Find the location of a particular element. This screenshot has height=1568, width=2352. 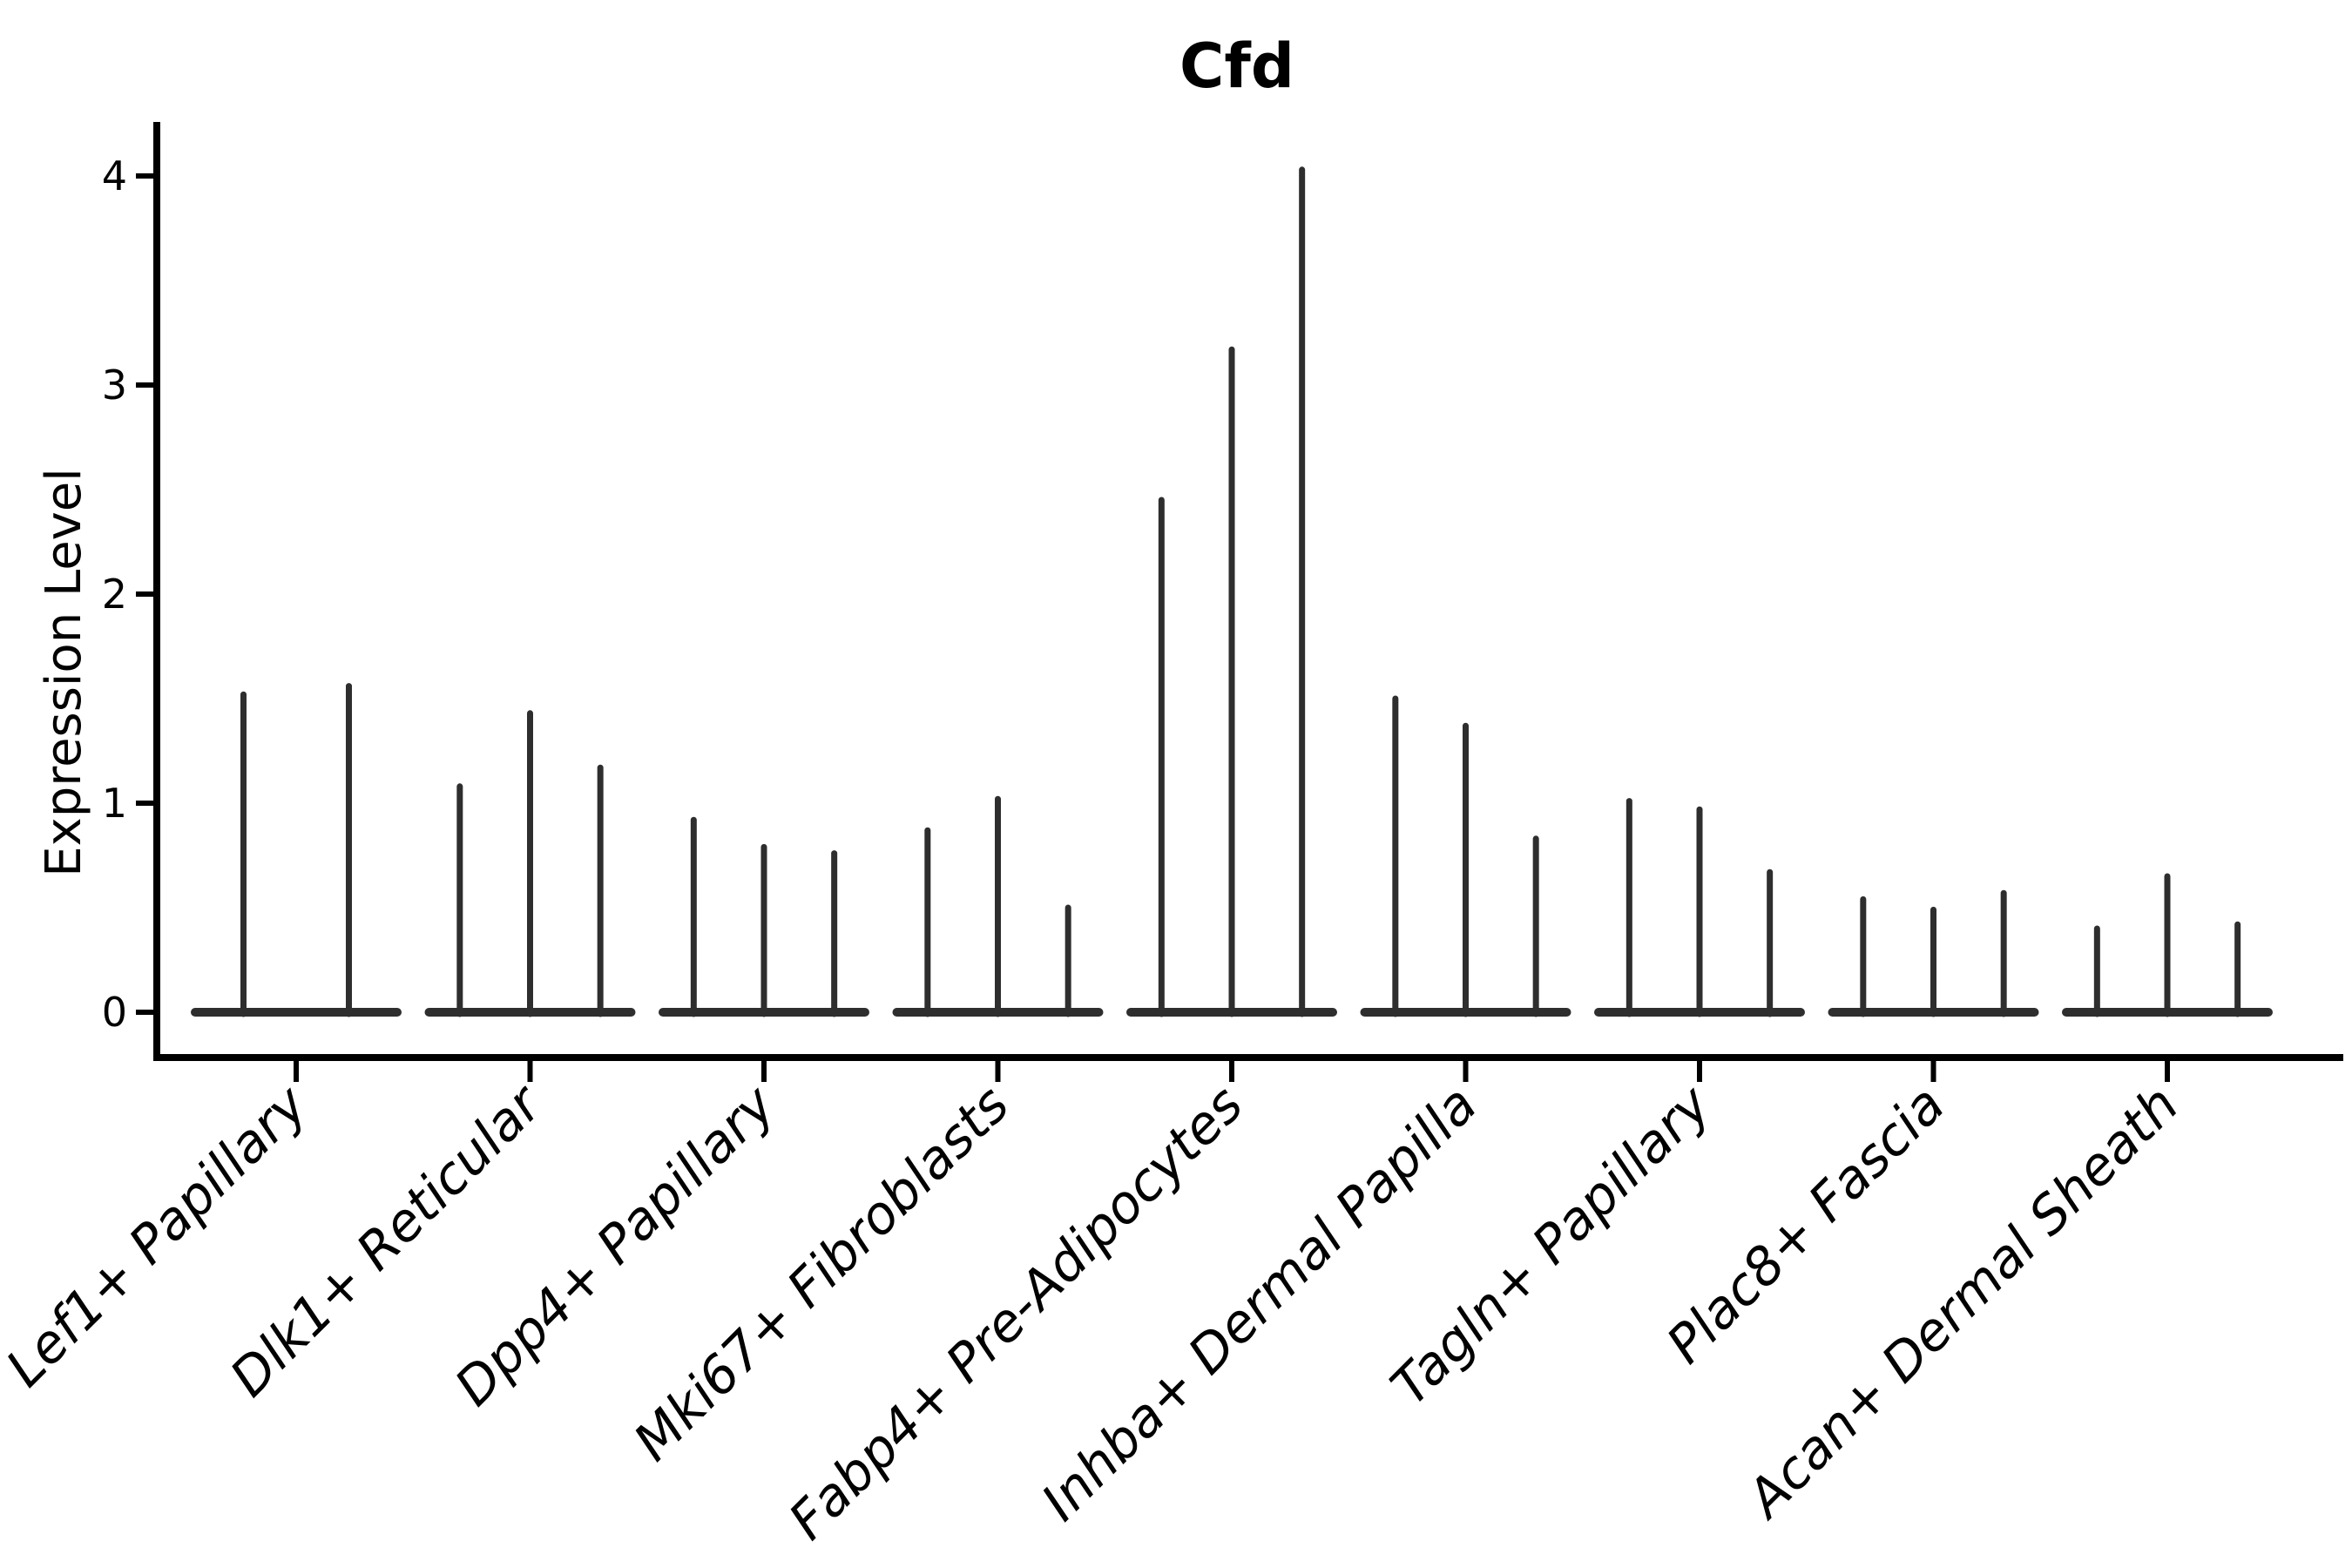

x-tick-label: Fabp4+ Pre-Adipocytes is located at coordinates (1015, 1312).